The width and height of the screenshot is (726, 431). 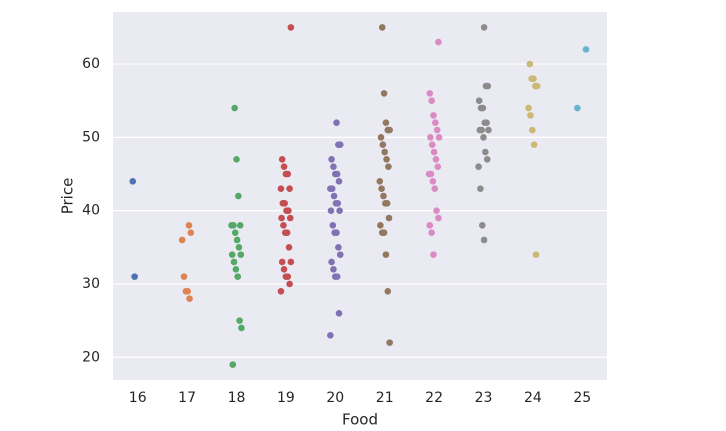 What do you see at coordinates (286, 398) in the screenshot?
I see `x-tick-label: 19` at bounding box center [286, 398].